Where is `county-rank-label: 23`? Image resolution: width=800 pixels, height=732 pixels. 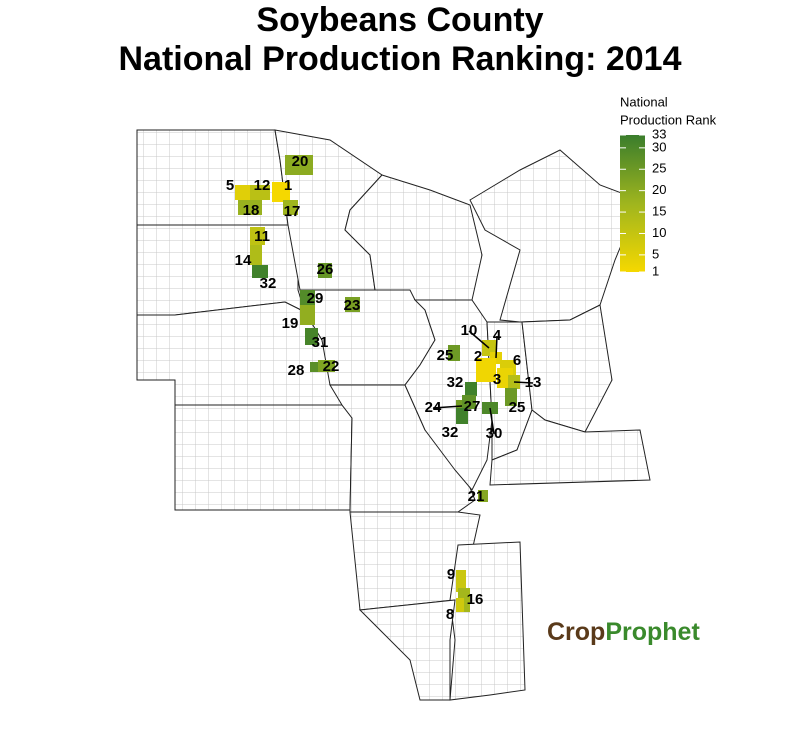
county-rank-label: 23 is located at coordinates (352, 305).